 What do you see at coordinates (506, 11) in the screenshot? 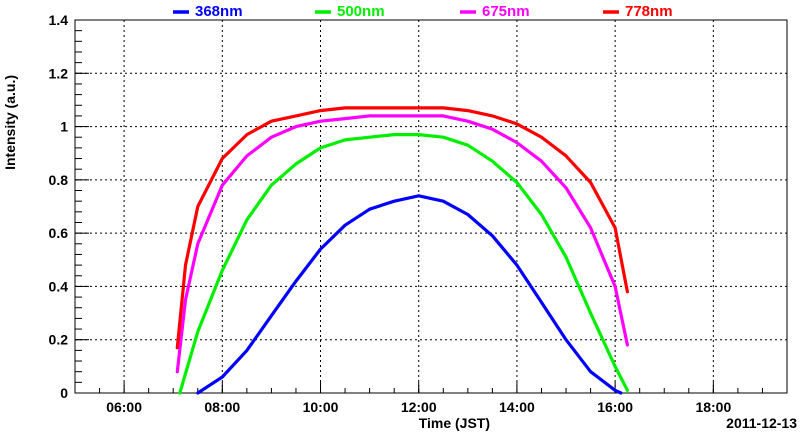
I see `legend-label-675nm: 675nm` at bounding box center [506, 11].